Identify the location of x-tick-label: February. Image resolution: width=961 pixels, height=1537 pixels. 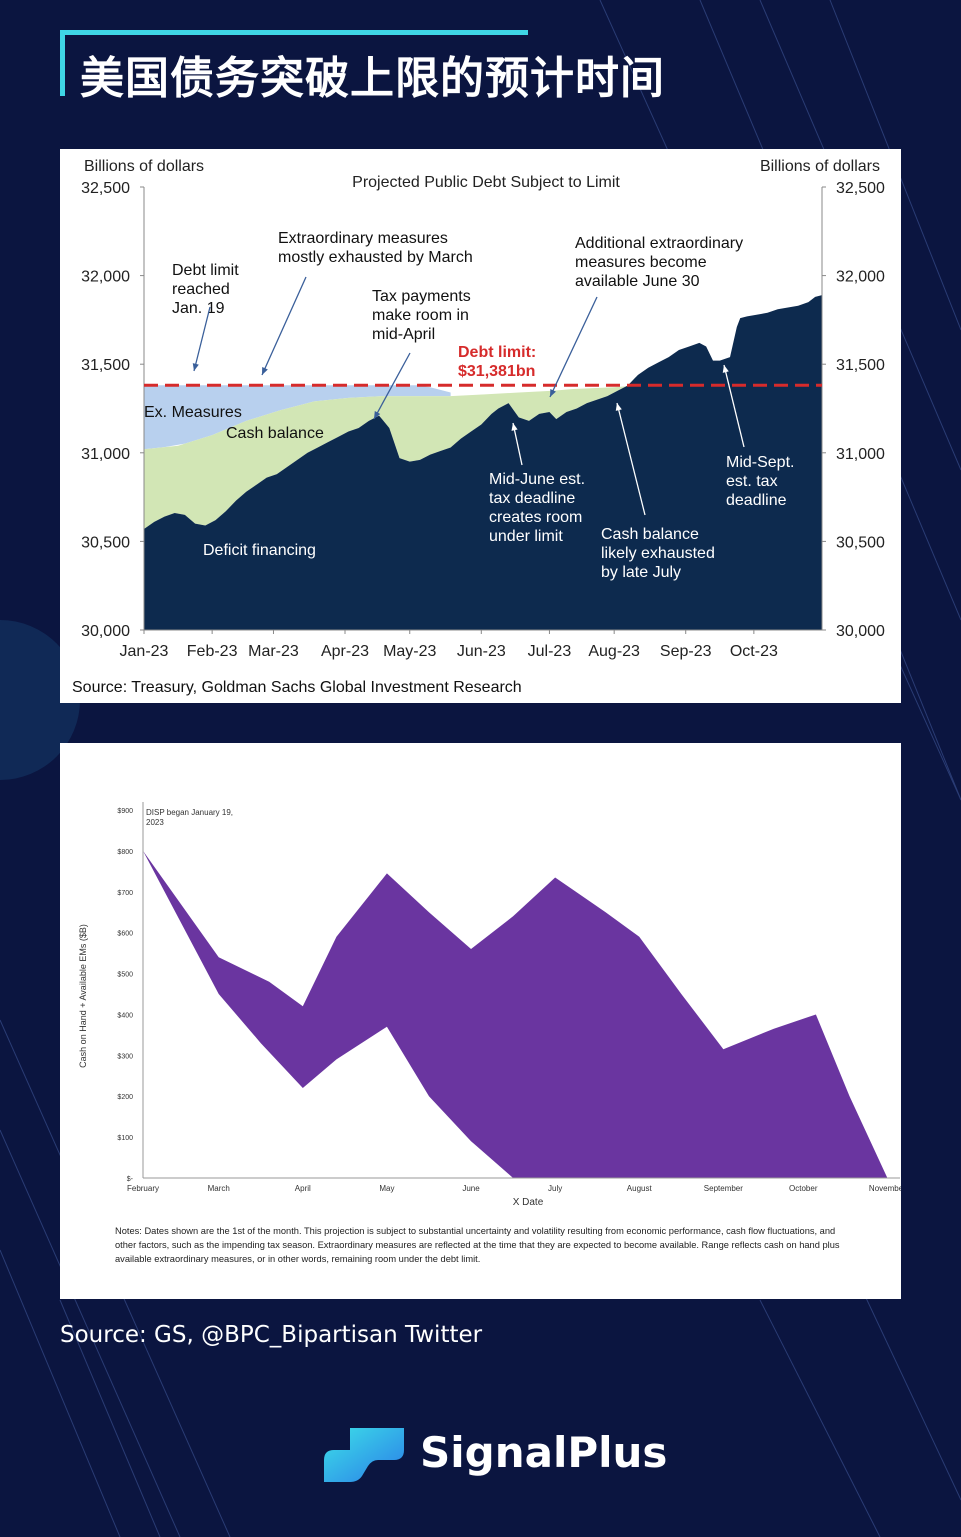
(143, 1188).